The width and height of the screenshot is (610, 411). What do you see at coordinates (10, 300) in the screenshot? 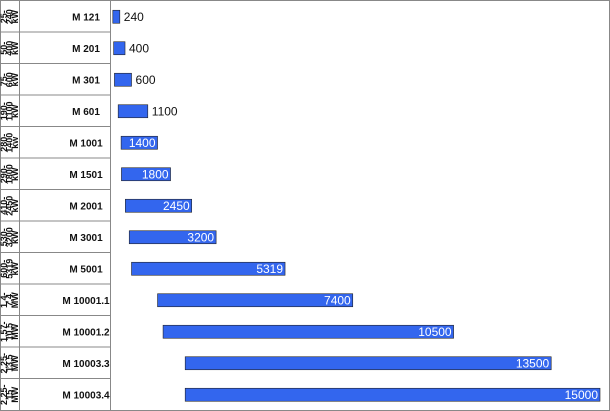
I see `range-label: 7,4` at bounding box center [10, 300].